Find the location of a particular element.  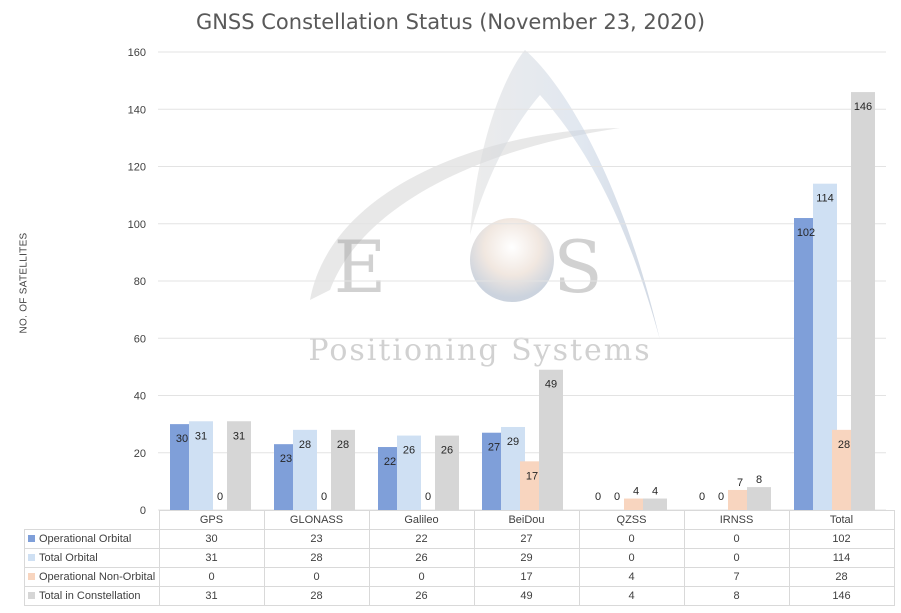

table-cell: 17 is located at coordinates (526, 577).